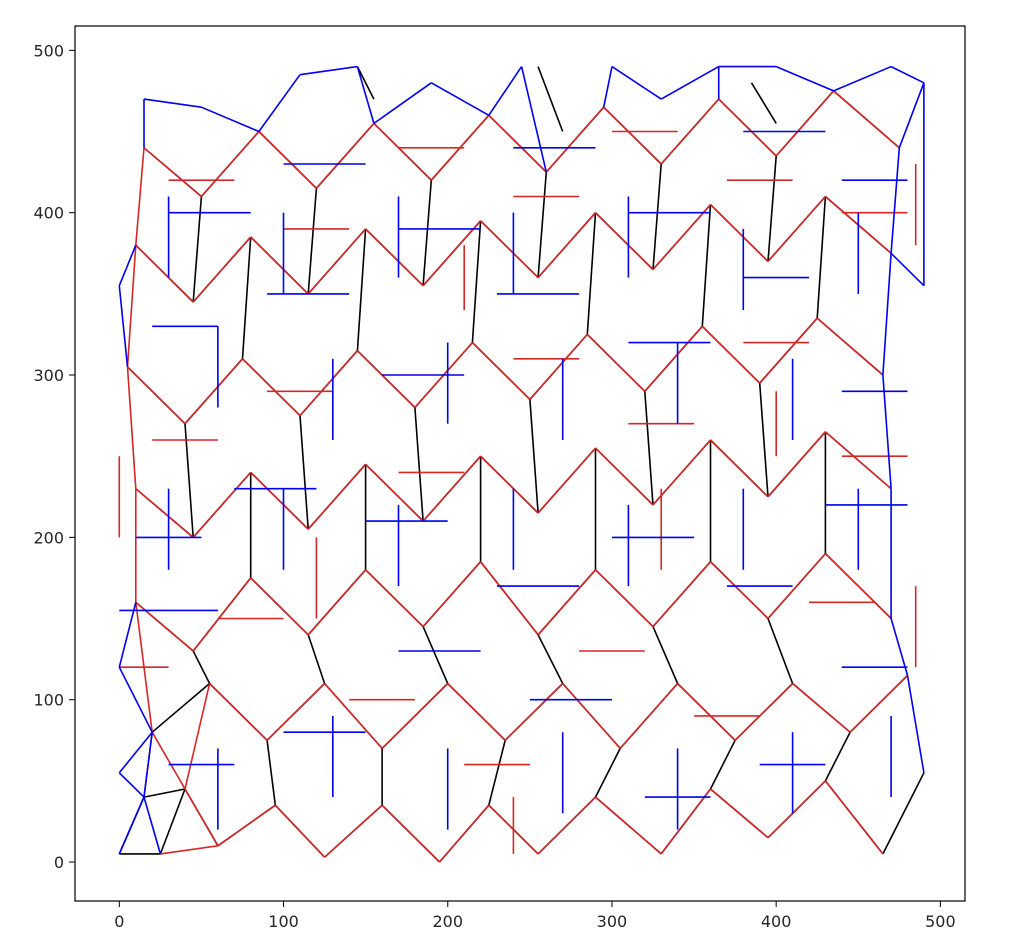 The width and height of the screenshot is (1018, 950). What do you see at coordinates (535, 916) in the screenshot?
I see `x-axis: 0 100 200 300 400 500` at bounding box center [535, 916].